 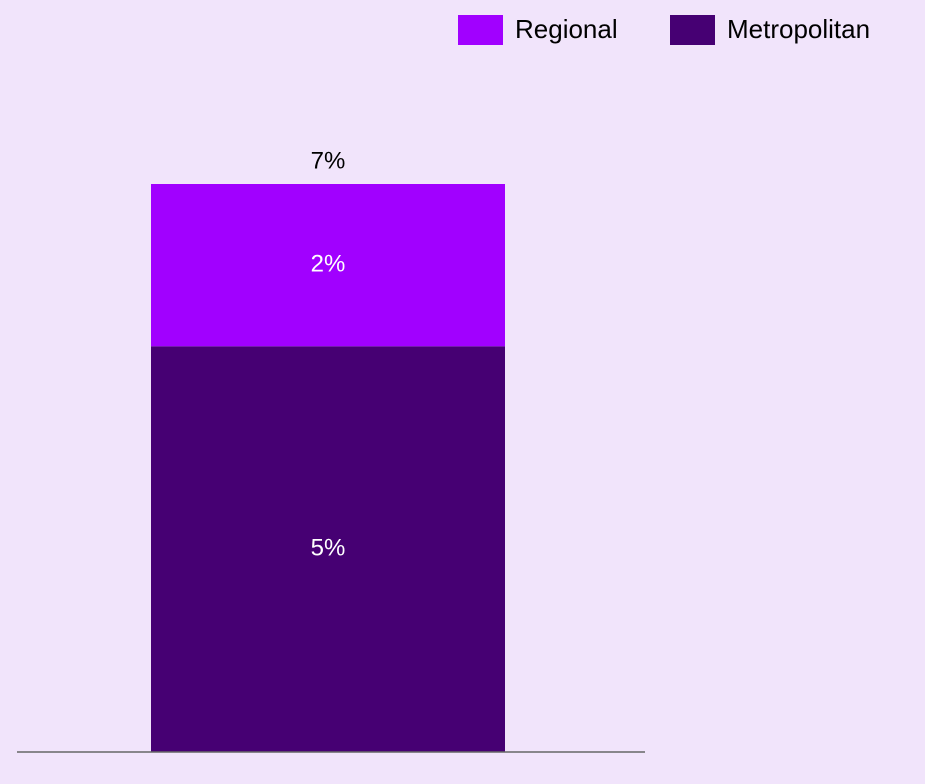 I want to click on value-label: 5%, so click(x=328, y=547).